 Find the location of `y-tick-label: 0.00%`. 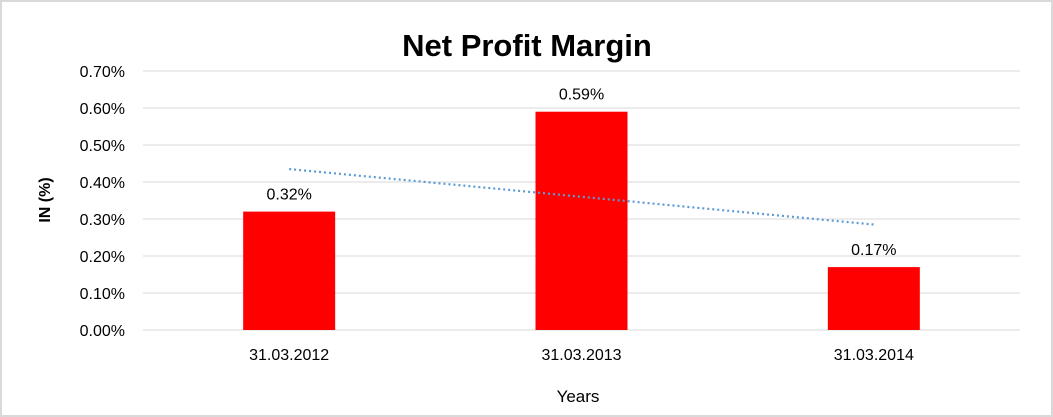

y-tick-label: 0.00% is located at coordinates (102, 331).